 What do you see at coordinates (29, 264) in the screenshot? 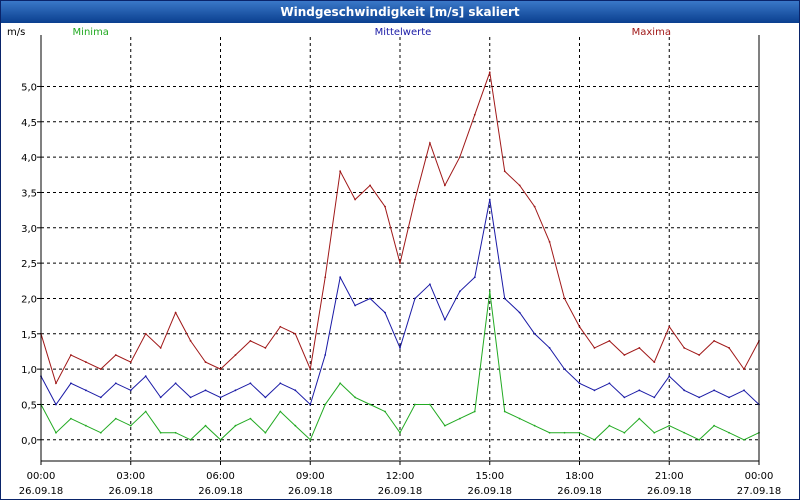
I see `y-tick-label: 2,5` at bounding box center [29, 264].